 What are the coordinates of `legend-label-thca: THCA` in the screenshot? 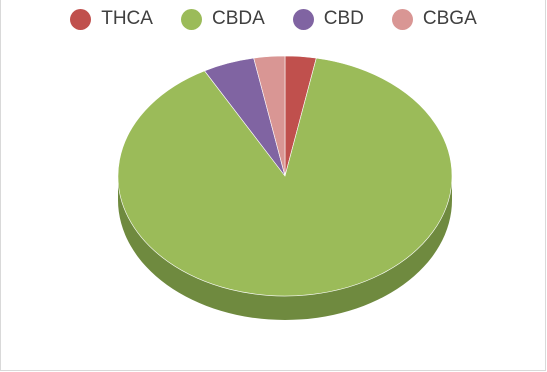 It's located at (127, 18).